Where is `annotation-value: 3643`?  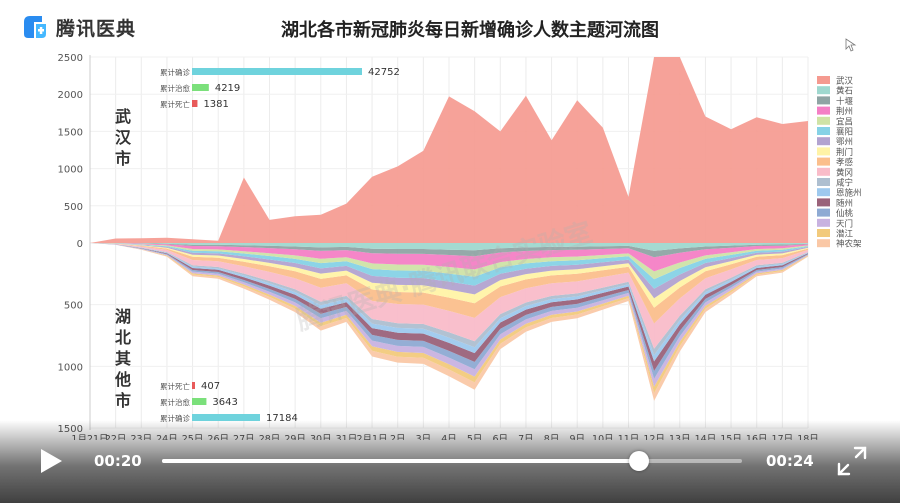 annotation-value: 3643 is located at coordinates (224, 402).